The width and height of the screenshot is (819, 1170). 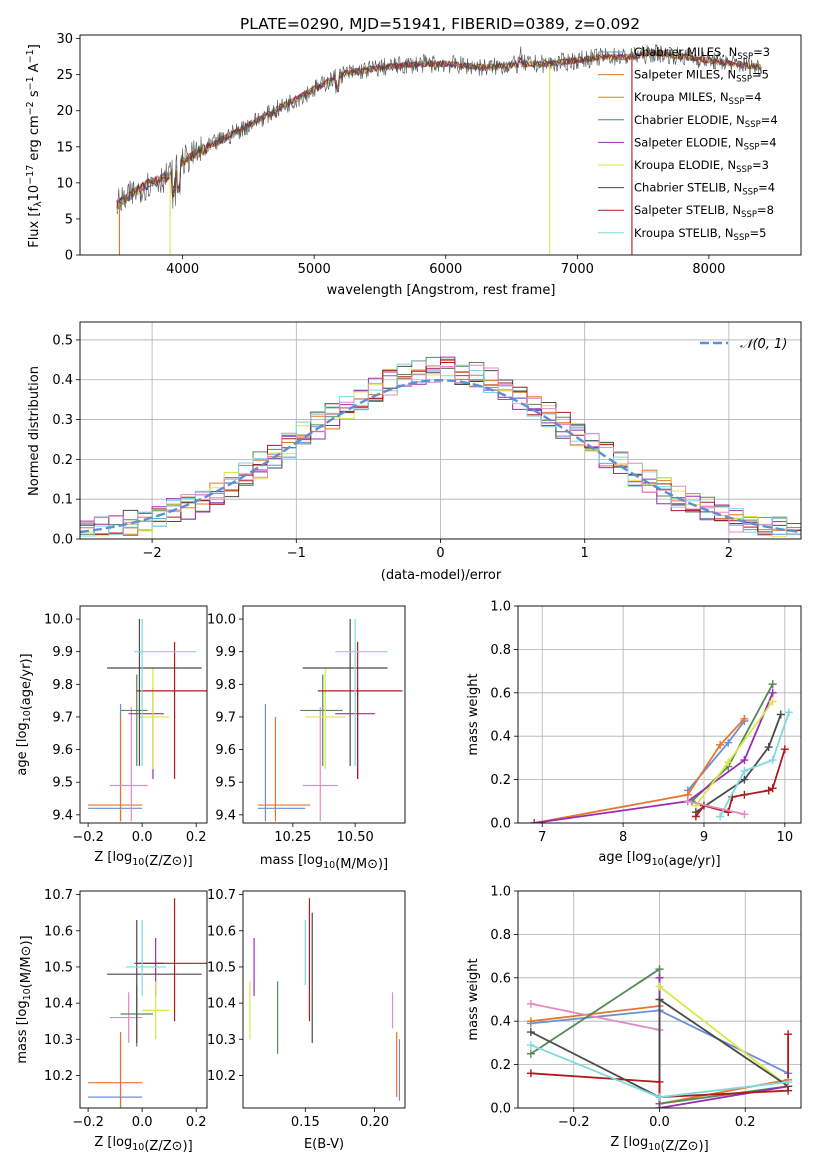 What do you see at coordinates (473, 999) in the screenshot?
I see `y-axis-label: mass weight` at bounding box center [473, 999].